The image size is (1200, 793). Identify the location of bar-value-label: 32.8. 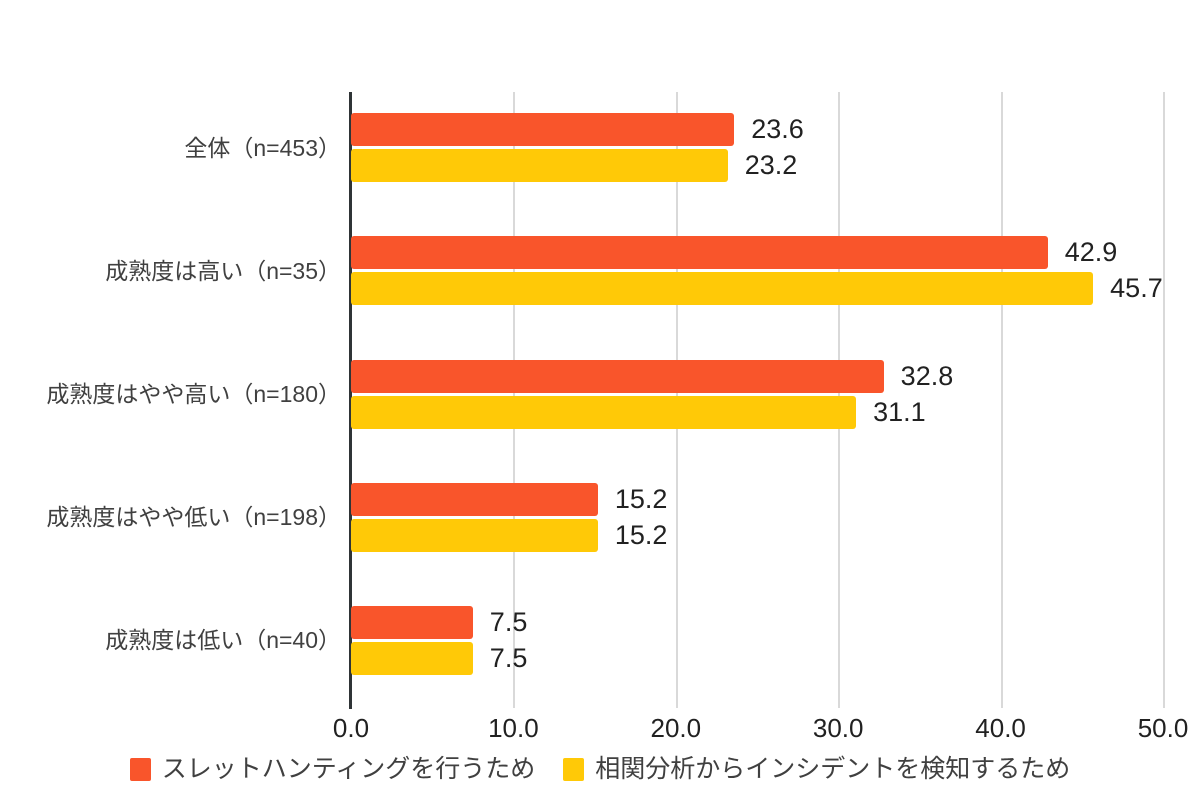
(927, 375).